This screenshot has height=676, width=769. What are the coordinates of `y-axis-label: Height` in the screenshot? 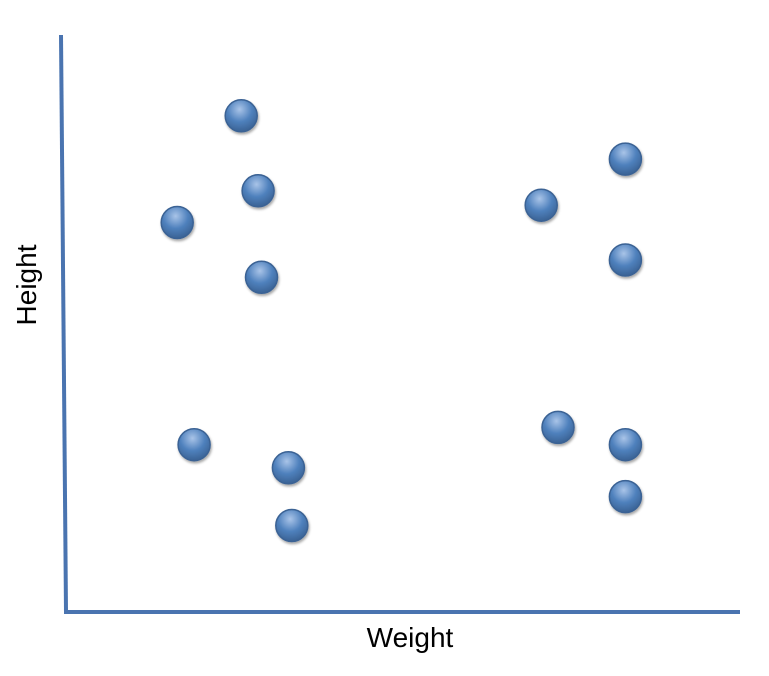 It's located at (26, 284).